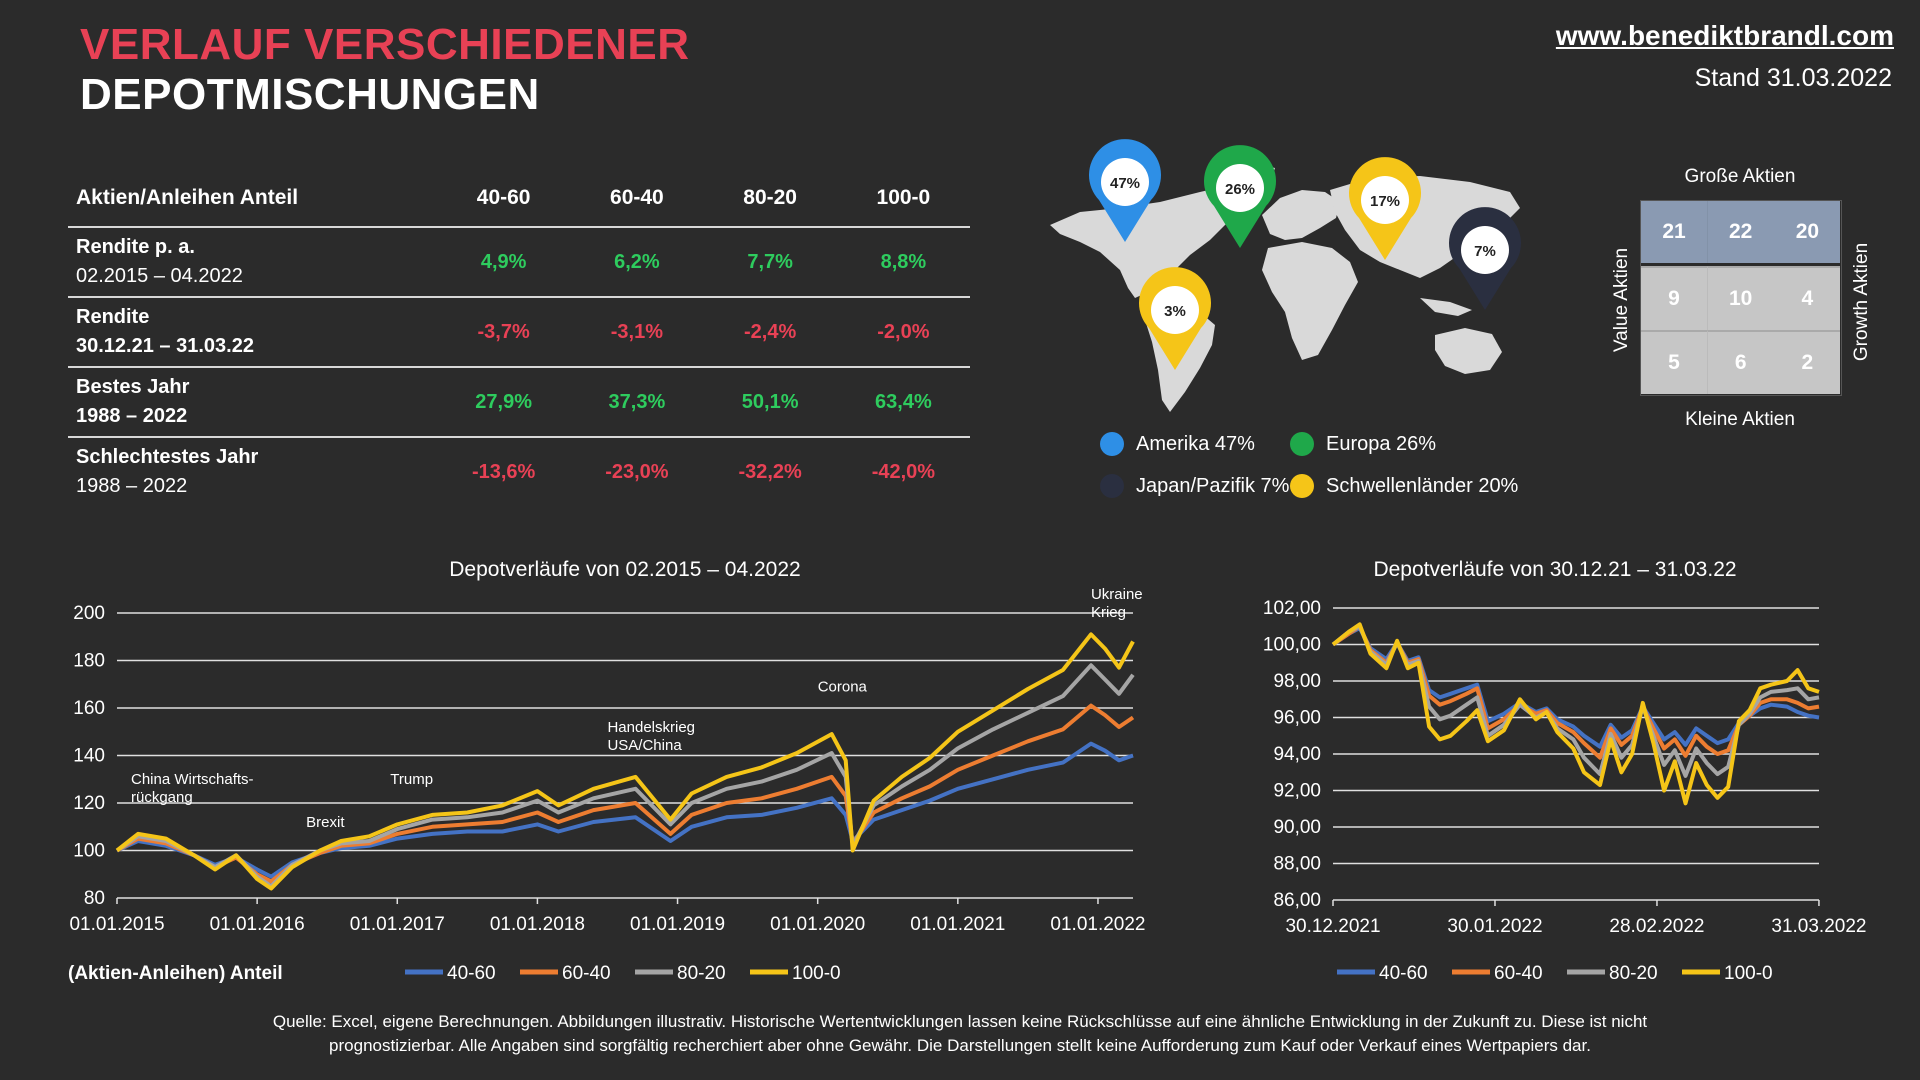  Describe the element at coordinates (325, 822) in the screenshot. I see `chart-annotation: Brexit` at that location.